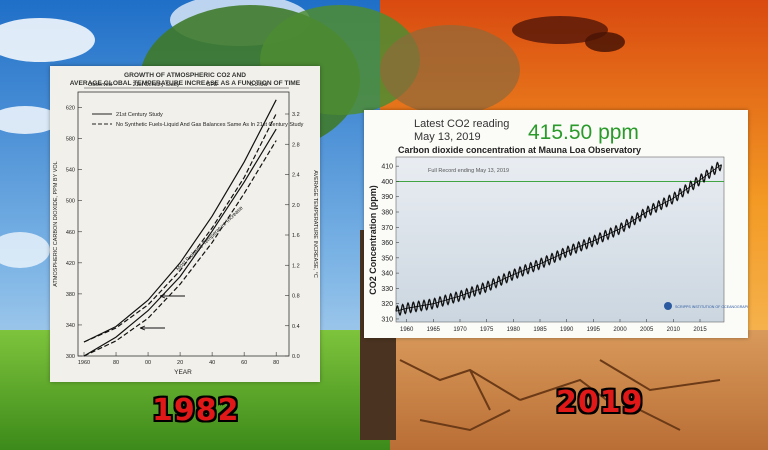 The width and height of the screenshot is (768, 450). I want to click on chart-1982-y-tick-label: 460, so click(70, 233).